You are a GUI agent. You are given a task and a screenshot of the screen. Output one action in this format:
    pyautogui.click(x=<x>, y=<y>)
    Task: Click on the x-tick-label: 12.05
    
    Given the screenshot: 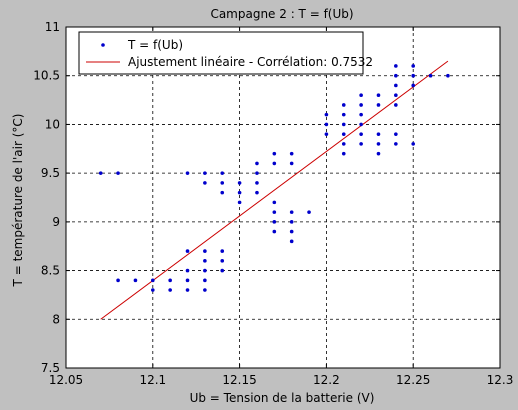 What is the action you would take?
    pyautogui.click(x=66, y=380)
    